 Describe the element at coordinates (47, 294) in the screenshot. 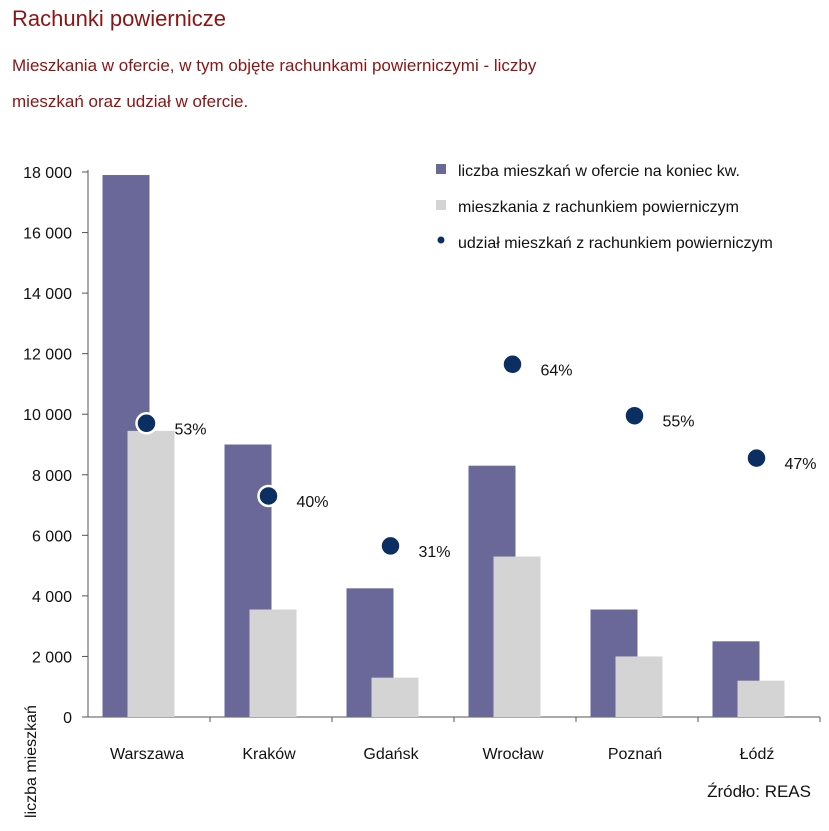

I see `y-tick-label: 14 000` at that location.